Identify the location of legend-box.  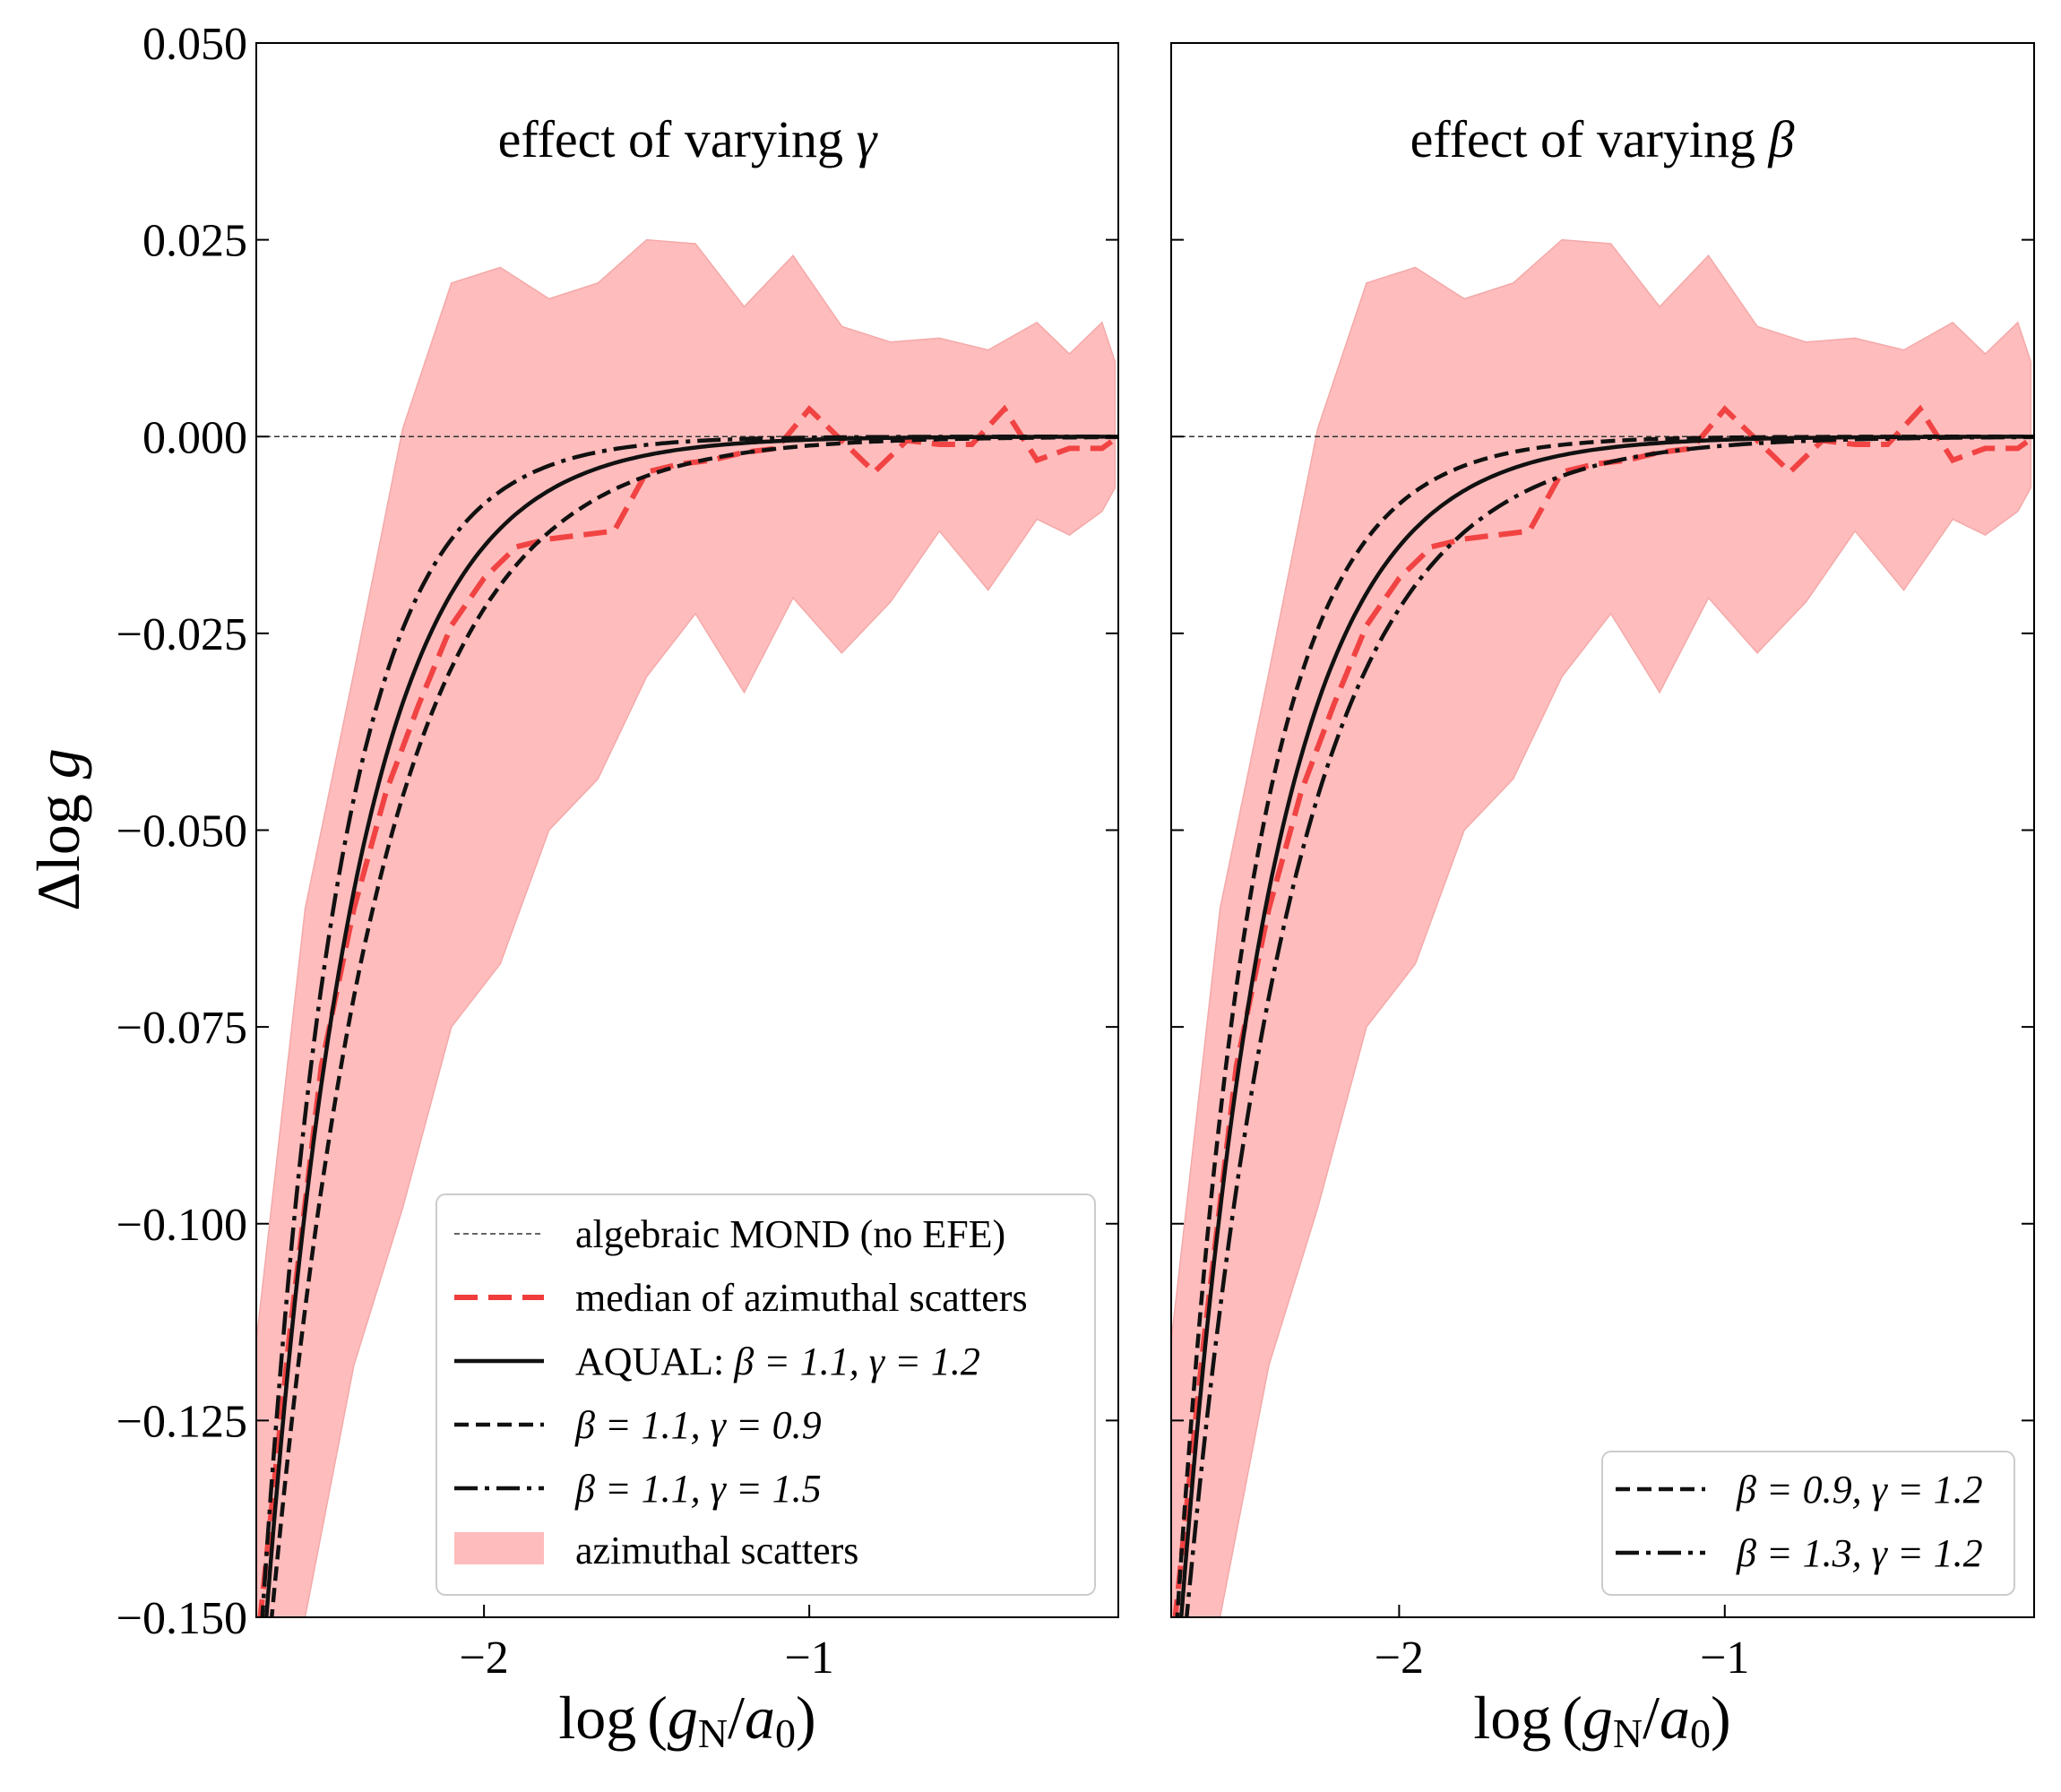
(765, 1394).